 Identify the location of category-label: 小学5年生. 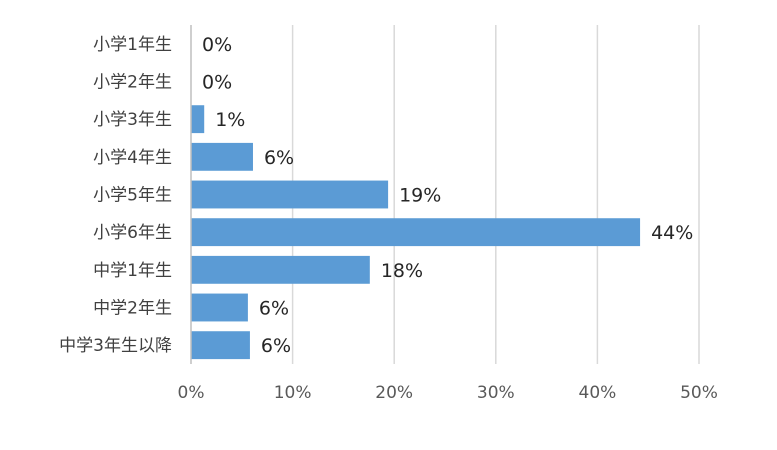
(132, 196).